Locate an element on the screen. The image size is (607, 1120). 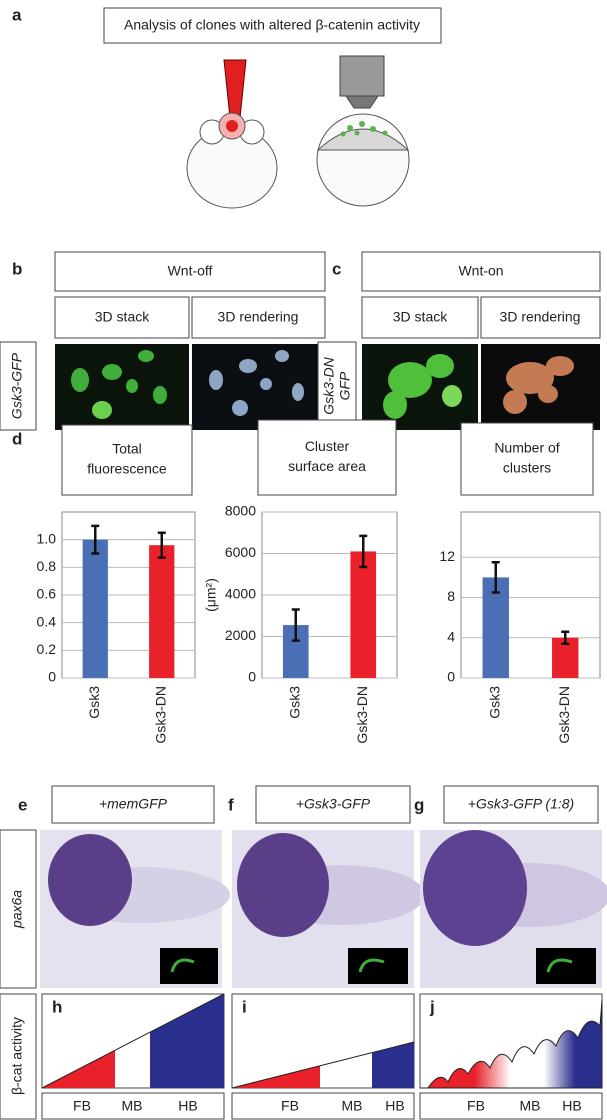
y-axis-label: (μm²) is located at coordinates (211, 595).